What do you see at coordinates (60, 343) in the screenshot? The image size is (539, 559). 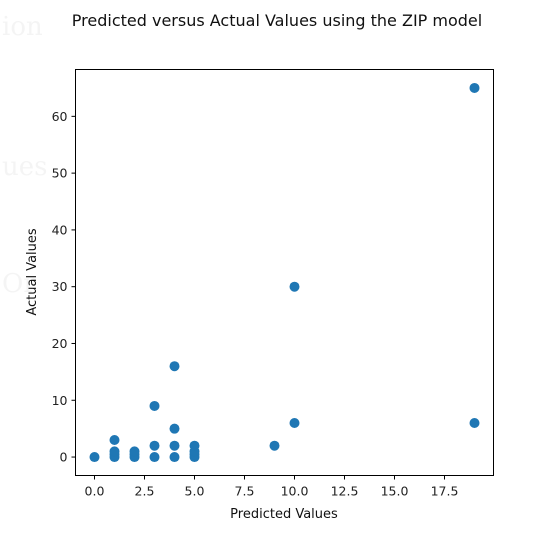 I see `y-tick-label: 20` at bounding box center [60, 343].